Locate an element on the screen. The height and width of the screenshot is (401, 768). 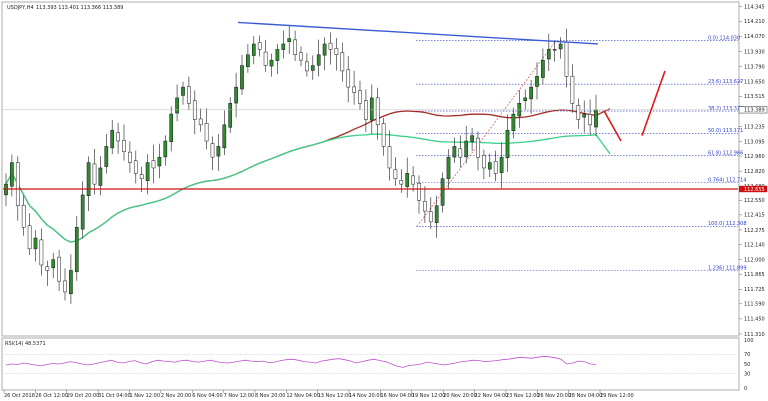
support-price-label: 112.655 is located at coordinates (754, 190).